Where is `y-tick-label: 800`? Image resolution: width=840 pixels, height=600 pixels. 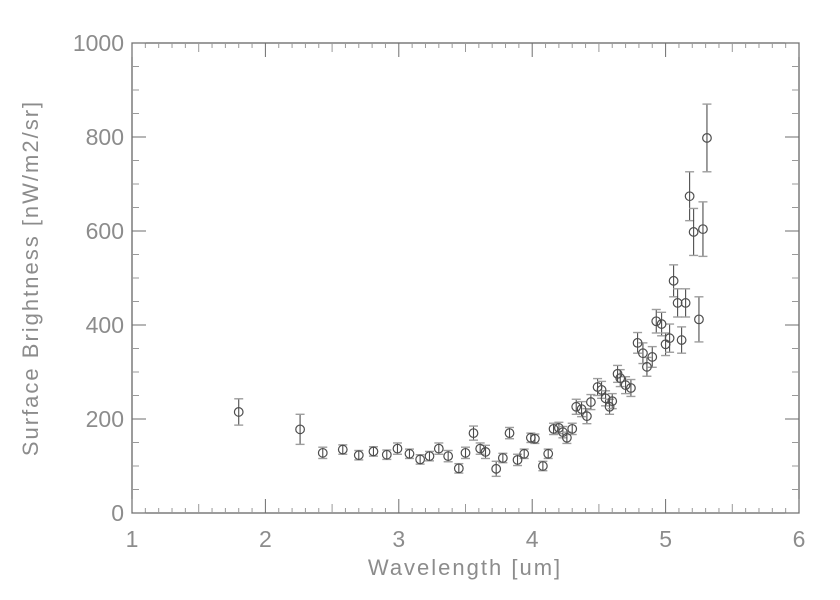
y-tick-label: 800 is located at coordinates (105, 137).